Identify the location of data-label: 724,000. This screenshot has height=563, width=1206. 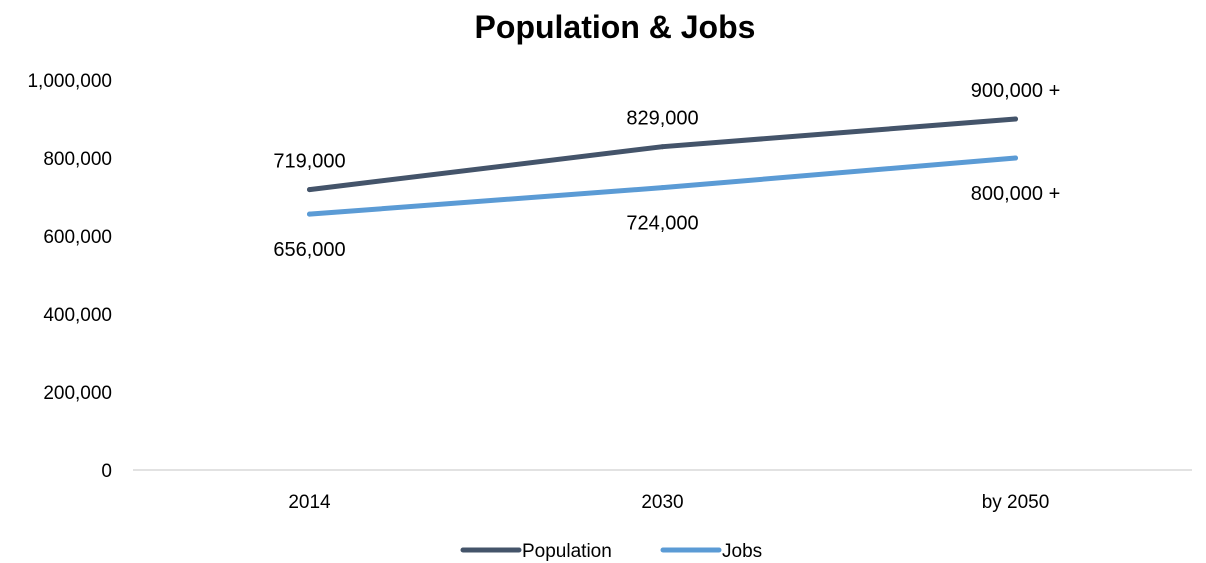
(662, 224).